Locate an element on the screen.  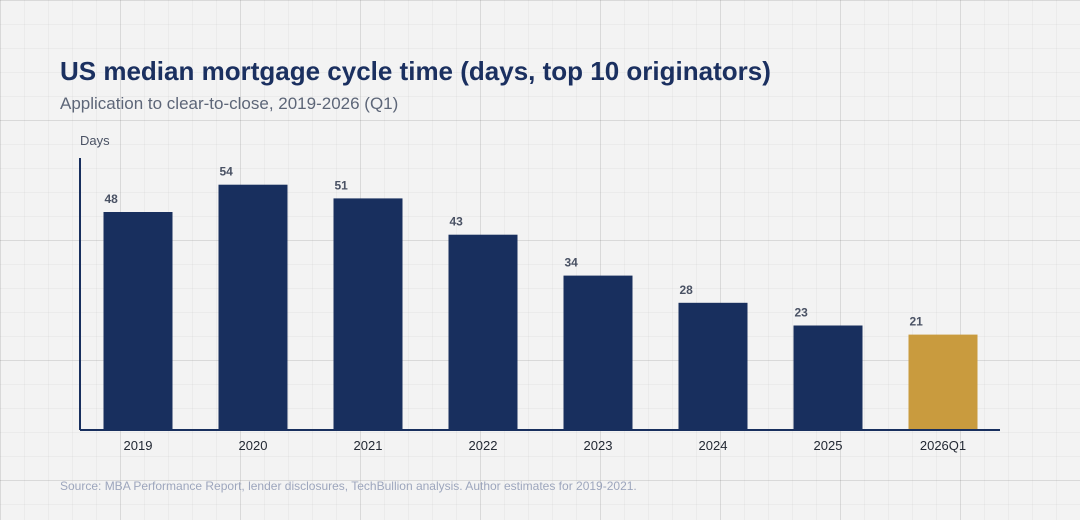
data-label-2023: 34 is located at coordinates (572, 263).